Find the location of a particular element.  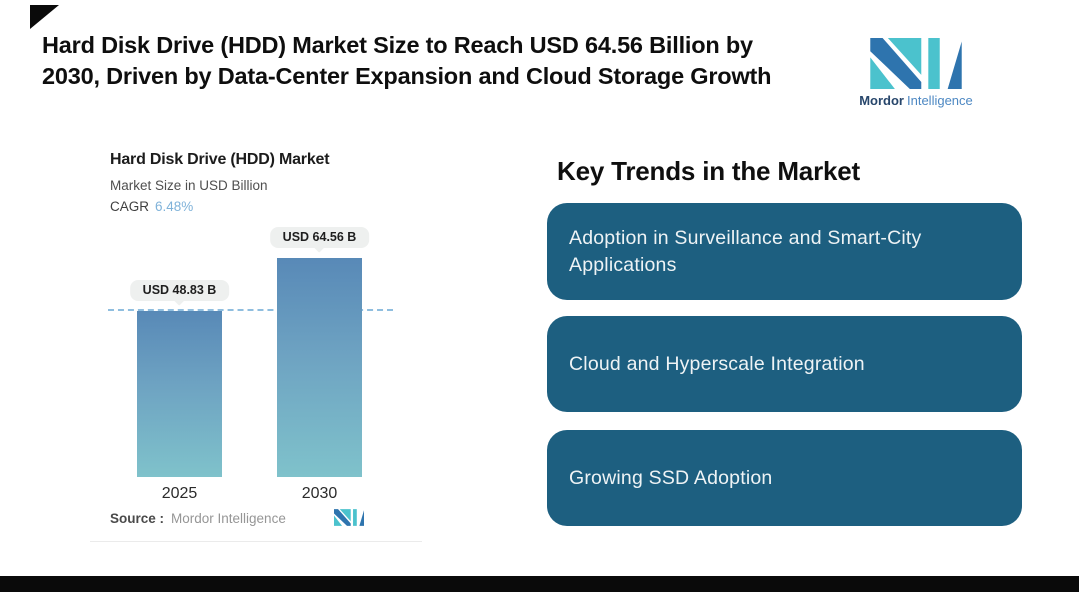

bottom-accent-bar is located at coordinates (539, 584).